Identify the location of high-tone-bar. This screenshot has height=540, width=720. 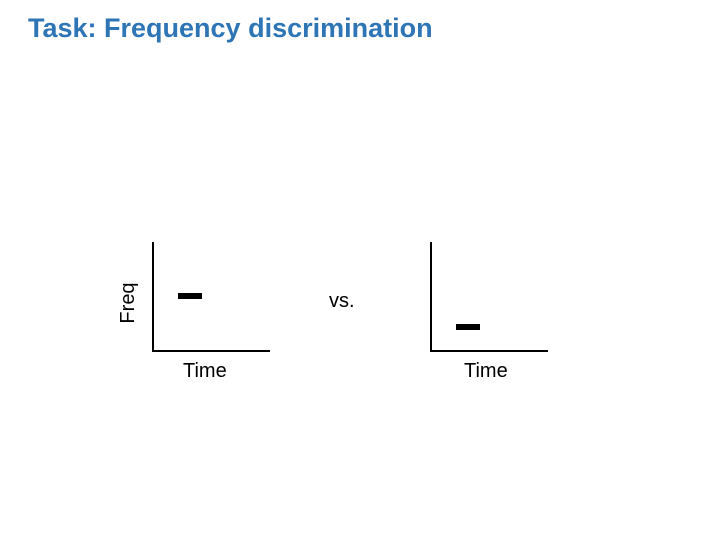
(190, 296).